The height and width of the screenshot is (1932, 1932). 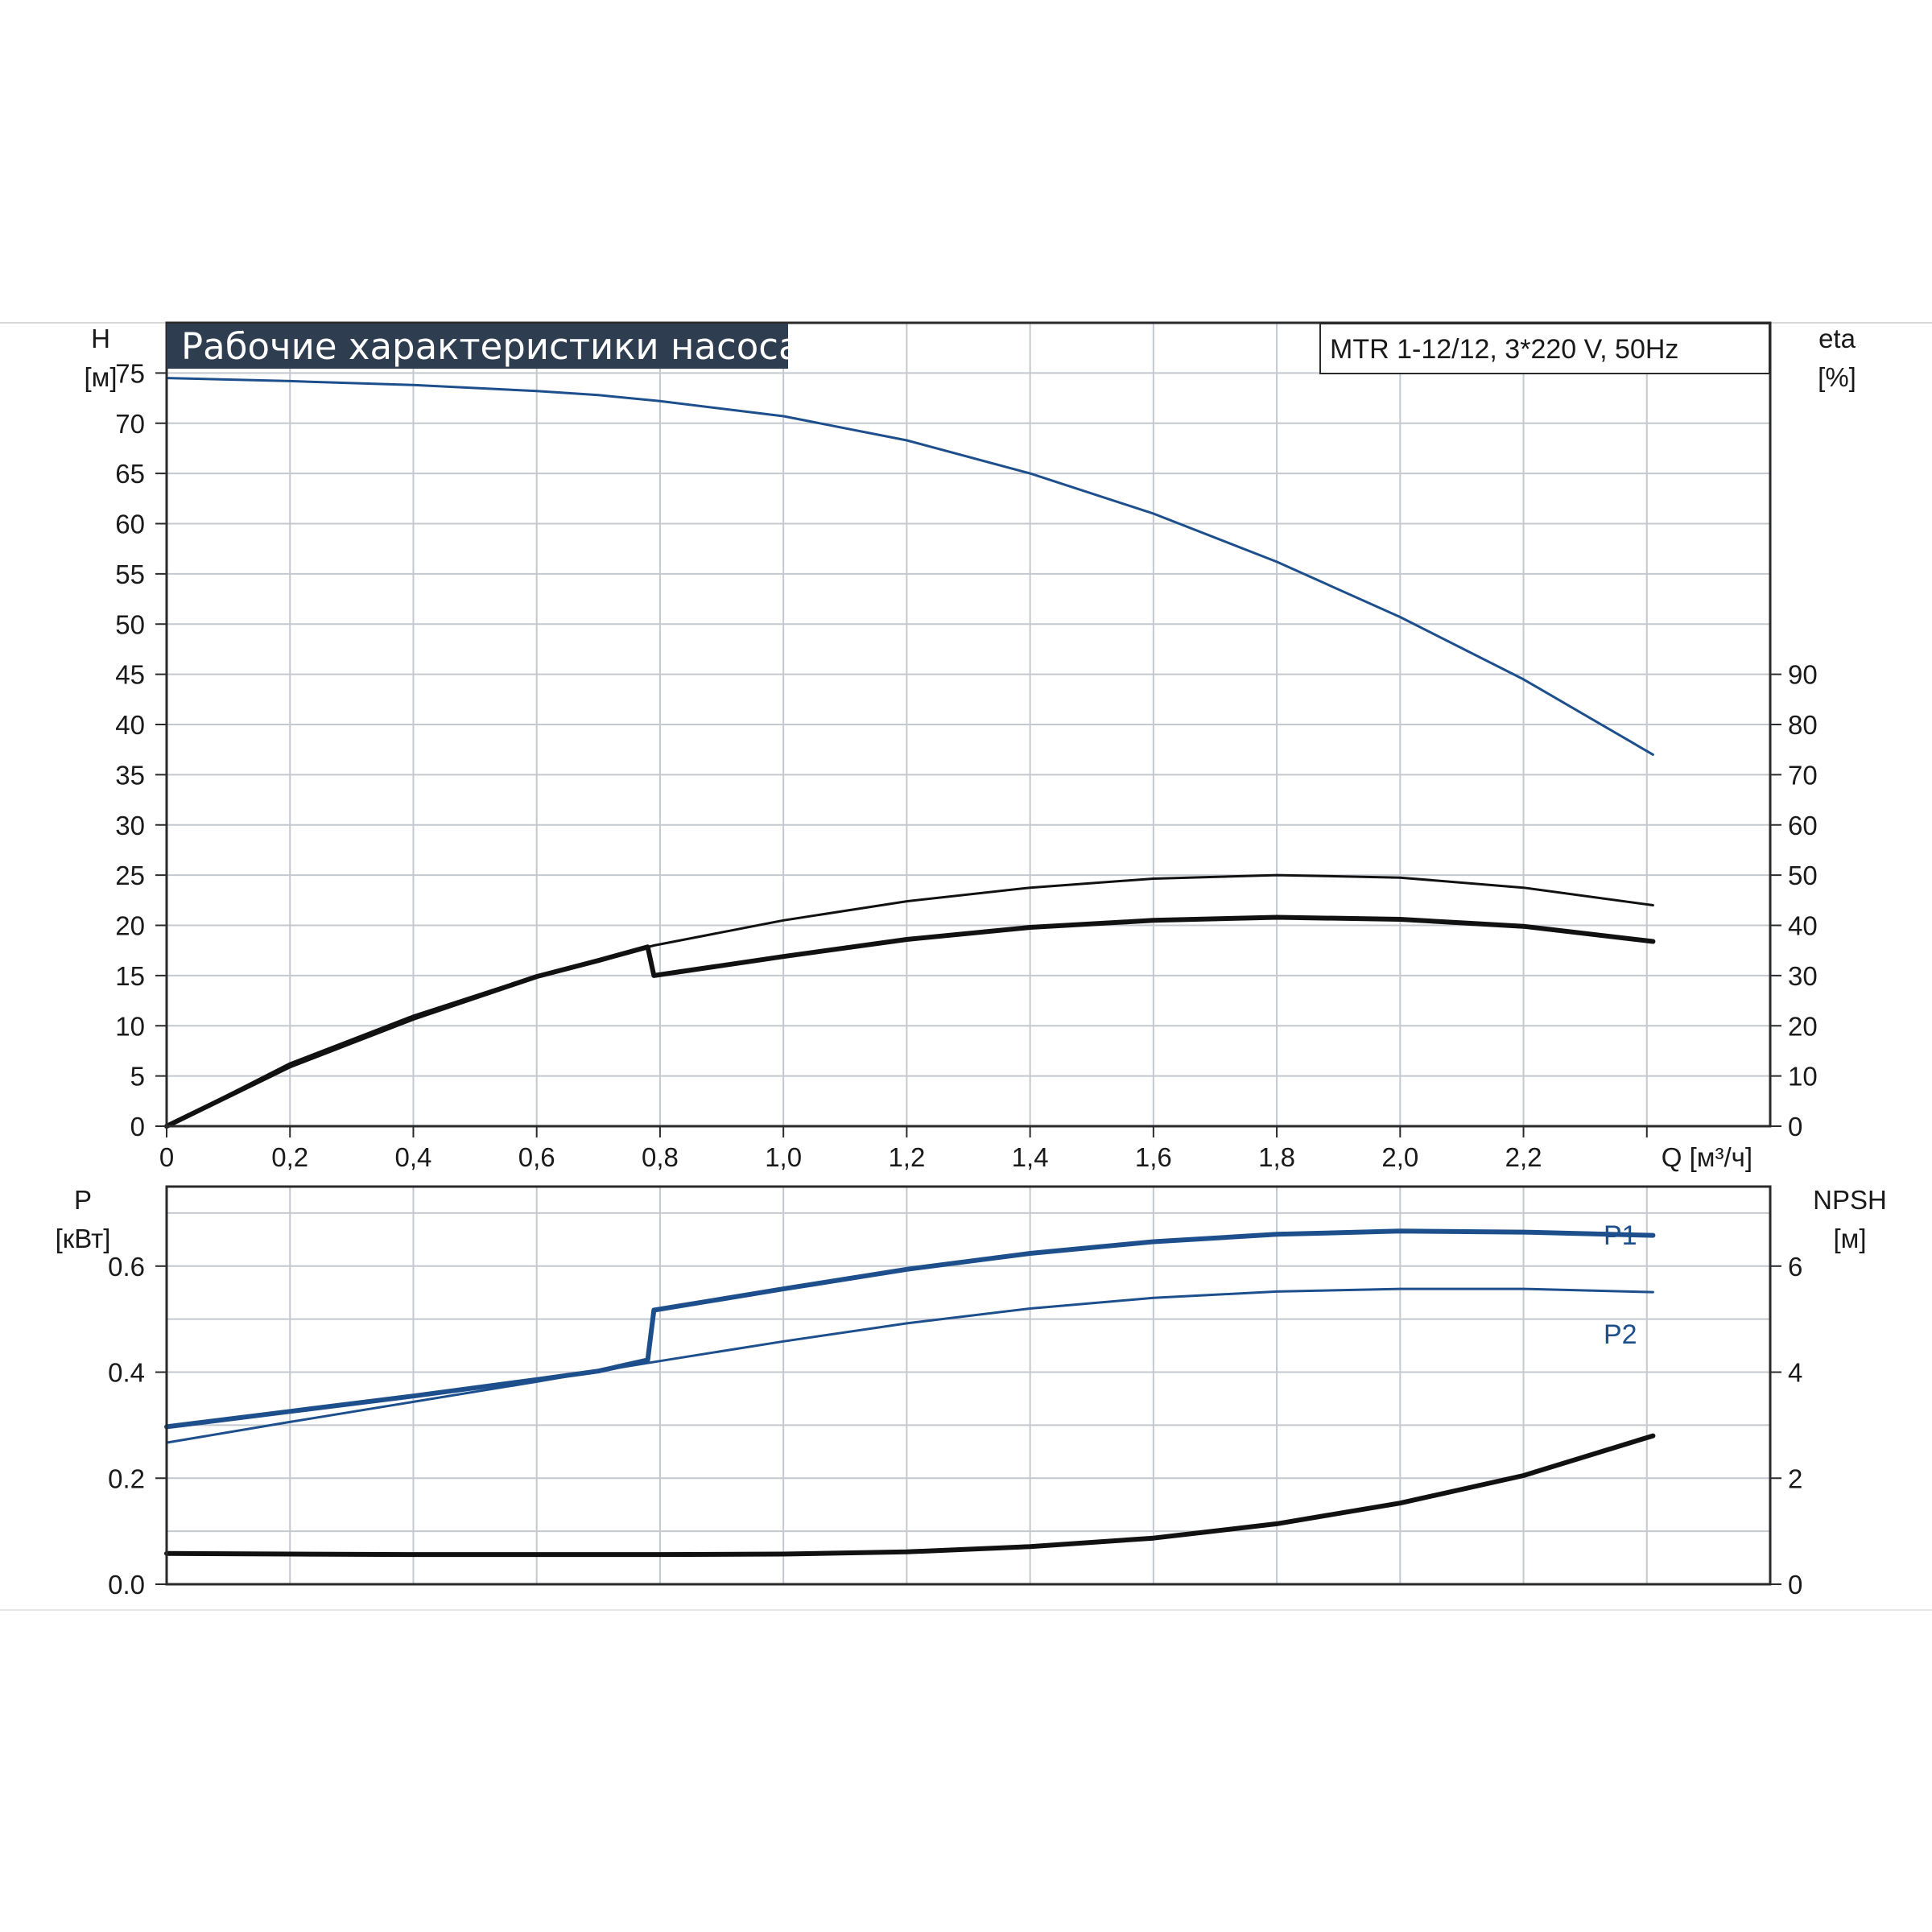 I want to click on top-right-tick-label: 0, so click(x=1795, y=1126).